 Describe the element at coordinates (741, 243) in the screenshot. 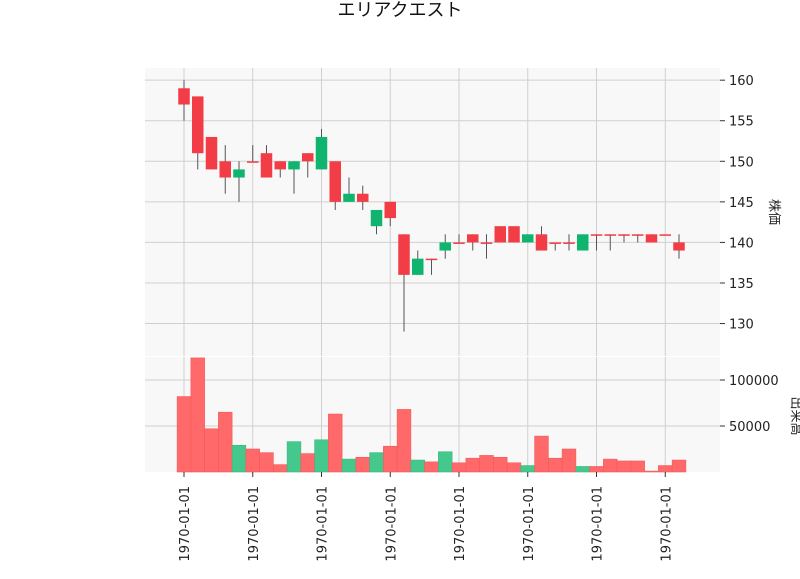

I see `price-tick-label: 140` at that location.